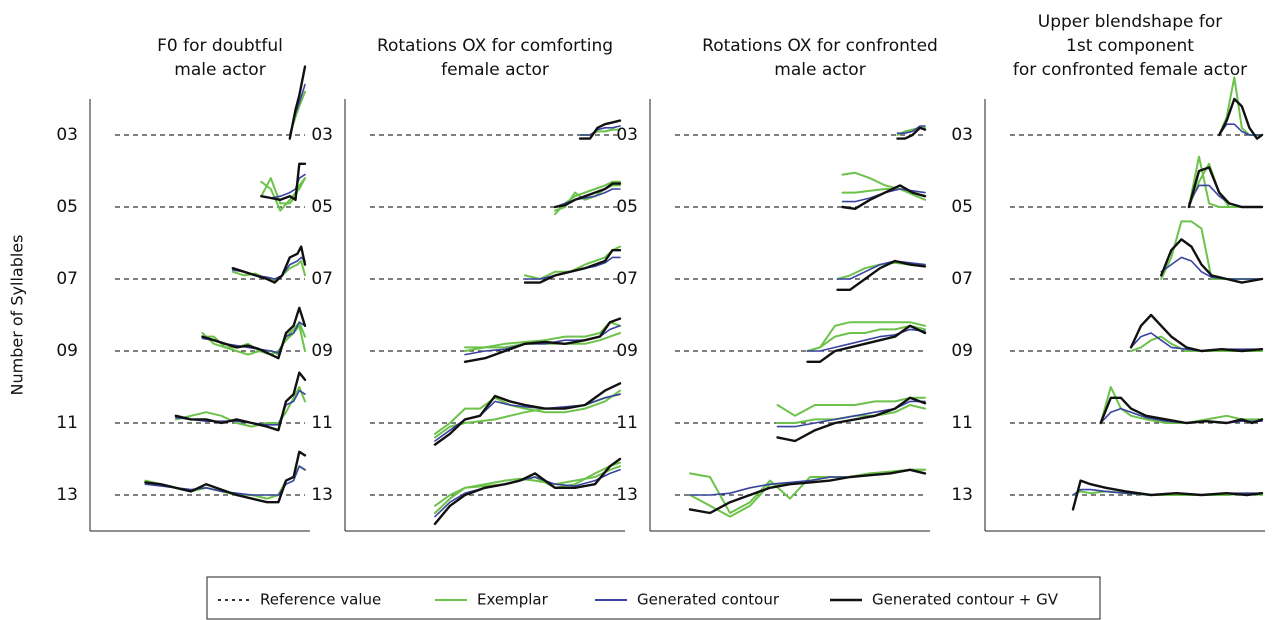 This screenshot has width=1277, height=620. What do you see at coordinates (1130, 22) in the screenshot?
I see `panel-title: Upper blendshape for` at bounding box center [1130, 22].